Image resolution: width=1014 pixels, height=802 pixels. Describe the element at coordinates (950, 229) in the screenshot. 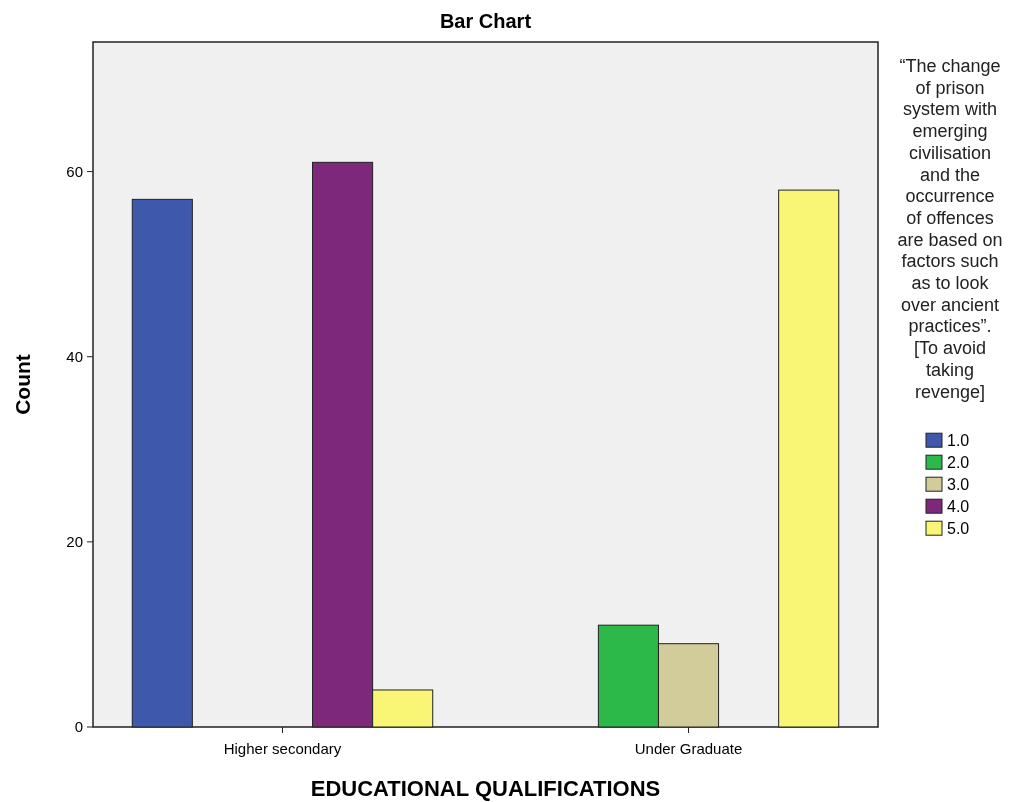

I see `text: “The change of prison system with emerging civilisation and the occurrence of offences are based on factors such as to look over ancient practices”. [To avoid taking revenge]` at that location.